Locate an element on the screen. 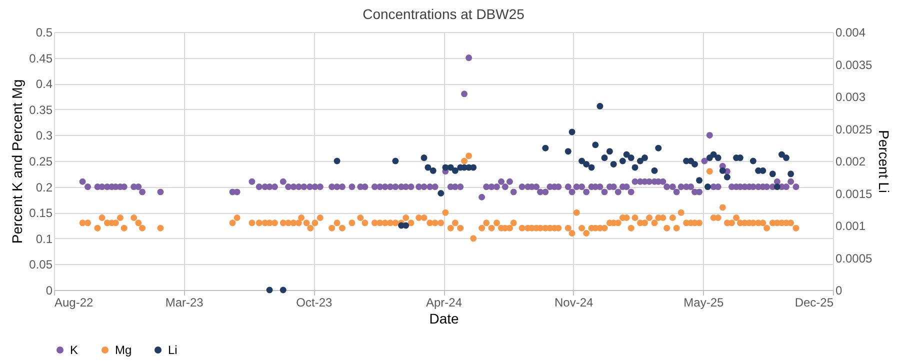 The width and height of the screenshot is (900, 362). y-tick-label: 0.3 is located at coordinates (44, 135).